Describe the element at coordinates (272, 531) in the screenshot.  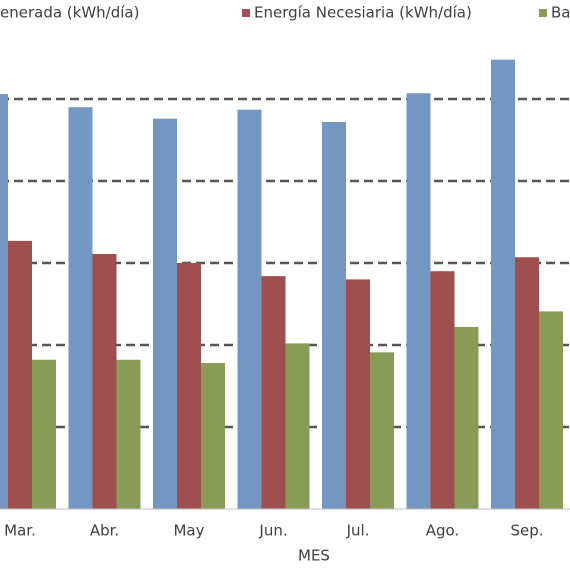
I see `x-tick-label: Jun.` at that location.